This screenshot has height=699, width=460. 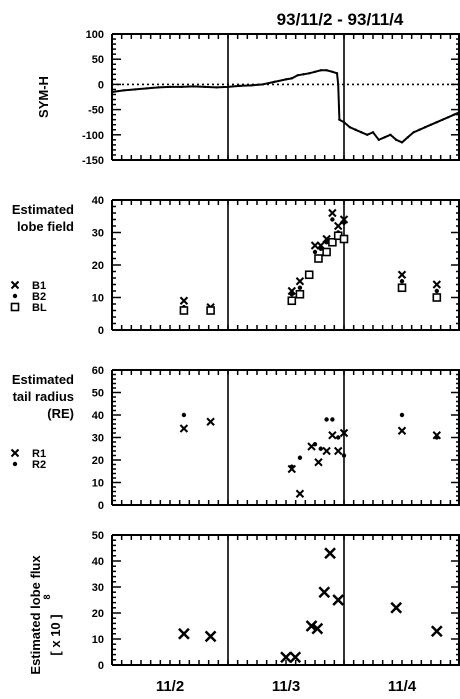 What do you see at coordinates (43, 379) in the screenshot?
I see `y-axis-label: Estimated` at bounding box center [43, 379].